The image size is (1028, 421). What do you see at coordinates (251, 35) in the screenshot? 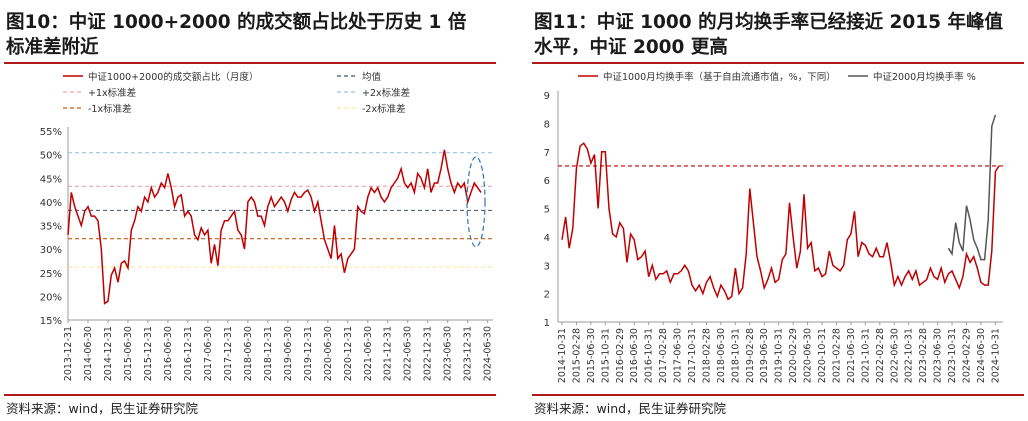
I see `left-chart-title: 图10：中证 1000+2000 的成交额占比处于历史 1 倍 标准差附近` at bounding box center [251, 35].